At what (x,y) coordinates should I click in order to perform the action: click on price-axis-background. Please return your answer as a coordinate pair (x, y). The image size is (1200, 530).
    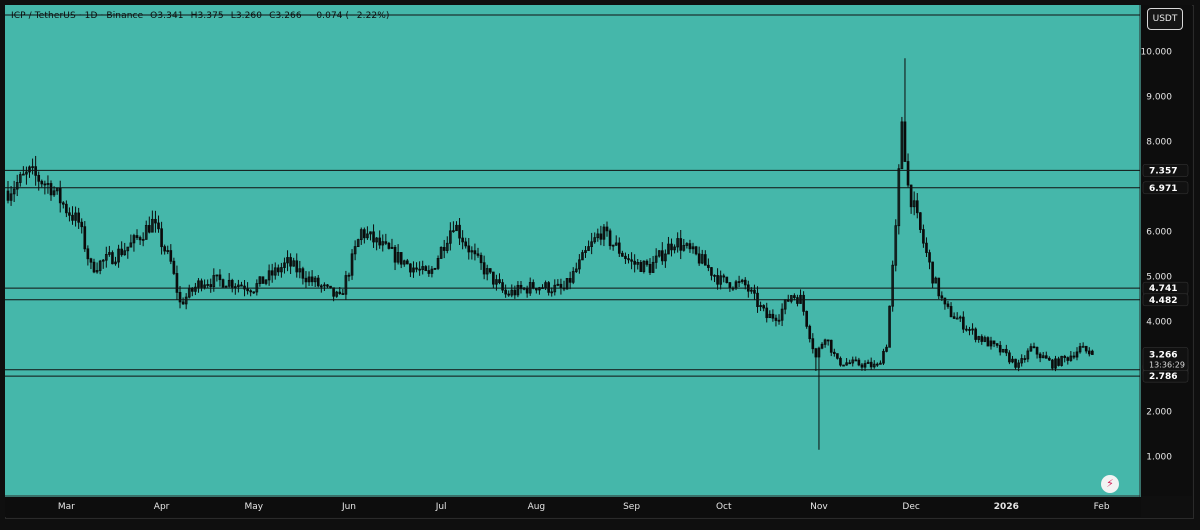
    Looking at the image, I should click on (1166, 250).